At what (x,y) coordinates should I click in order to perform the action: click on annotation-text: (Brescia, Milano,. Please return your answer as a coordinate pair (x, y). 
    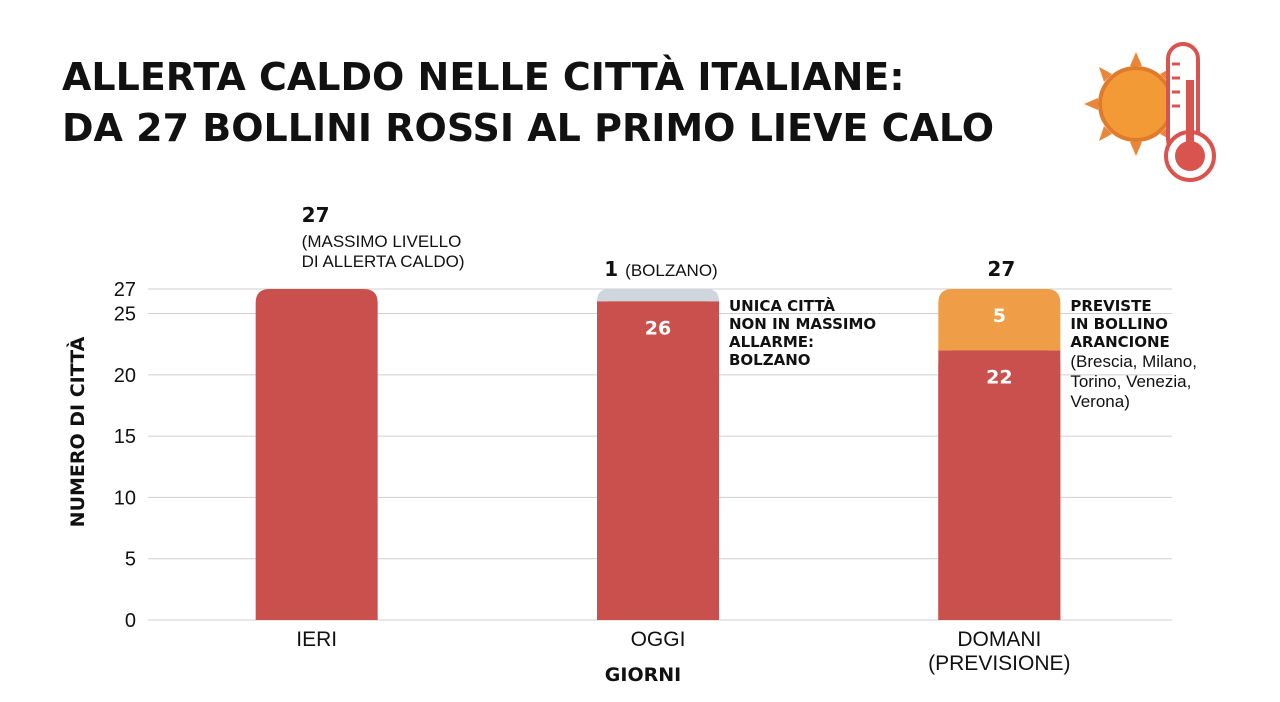
    Looking at the image, I should click on (1133, 361).